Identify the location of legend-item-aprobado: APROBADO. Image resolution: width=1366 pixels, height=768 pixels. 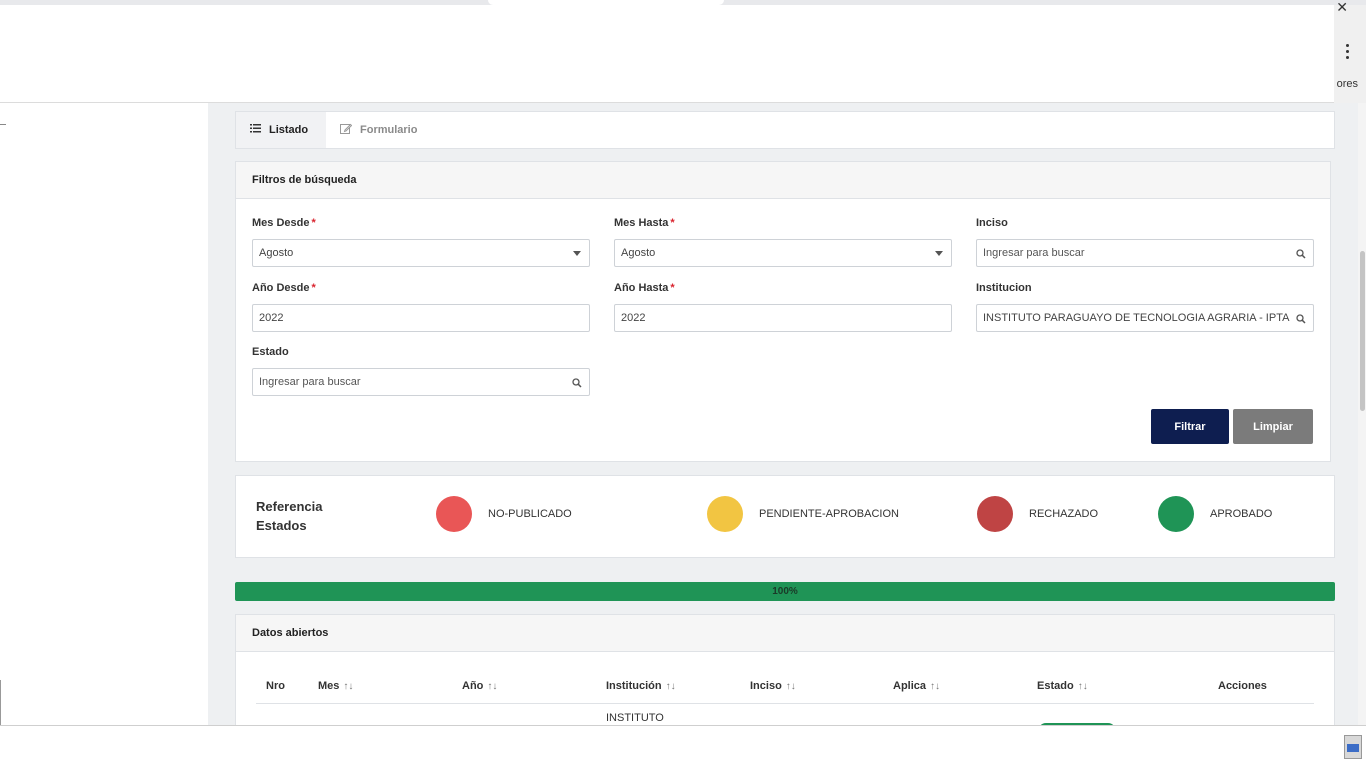
(1215, 514).